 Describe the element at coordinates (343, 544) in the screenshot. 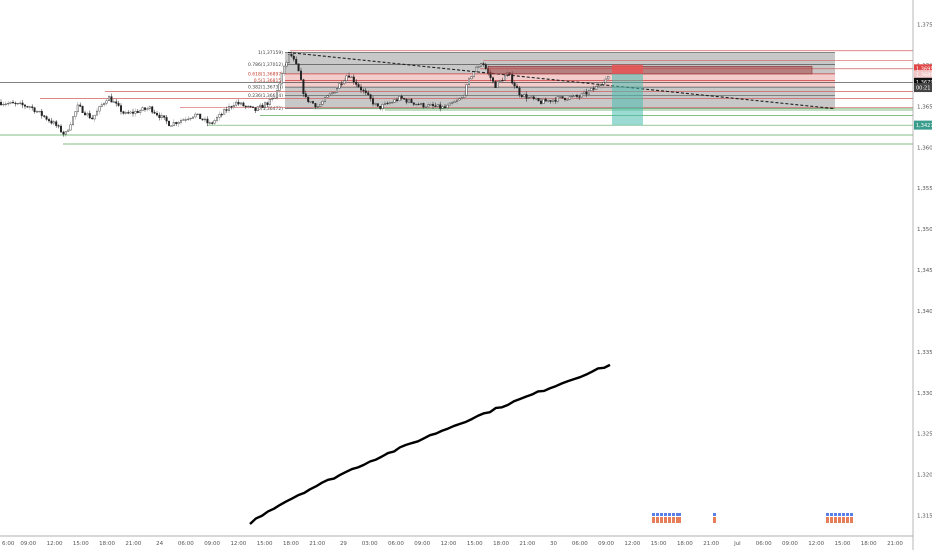

I see `time-tick-label: 29` at that location.